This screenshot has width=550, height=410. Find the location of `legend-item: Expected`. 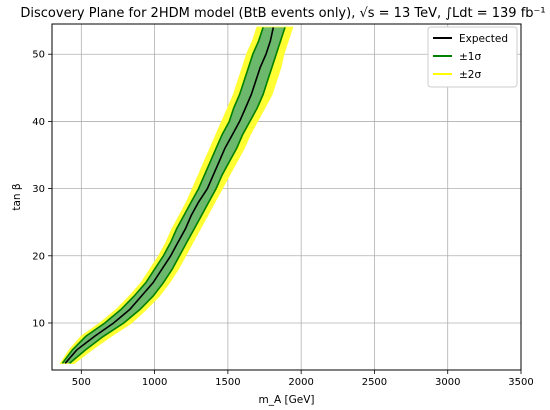

legend-item: Expected is located at coordinates (470, 39).